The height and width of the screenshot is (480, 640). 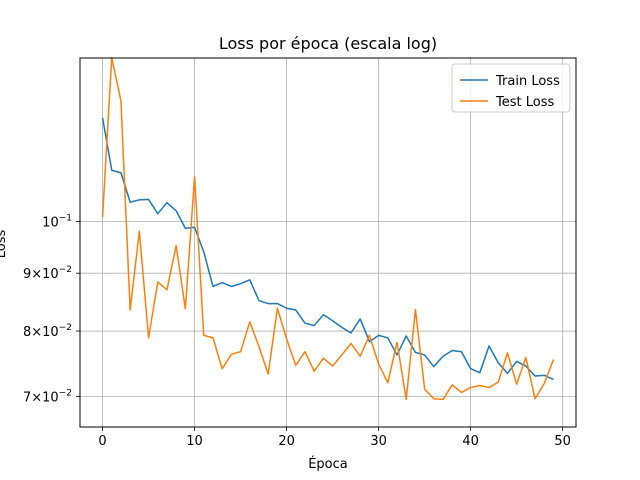 What do you see at coordinates (4, 244) in the screenshot?
I see `y-axis-label: Loss` at bounding box center [4, 244].